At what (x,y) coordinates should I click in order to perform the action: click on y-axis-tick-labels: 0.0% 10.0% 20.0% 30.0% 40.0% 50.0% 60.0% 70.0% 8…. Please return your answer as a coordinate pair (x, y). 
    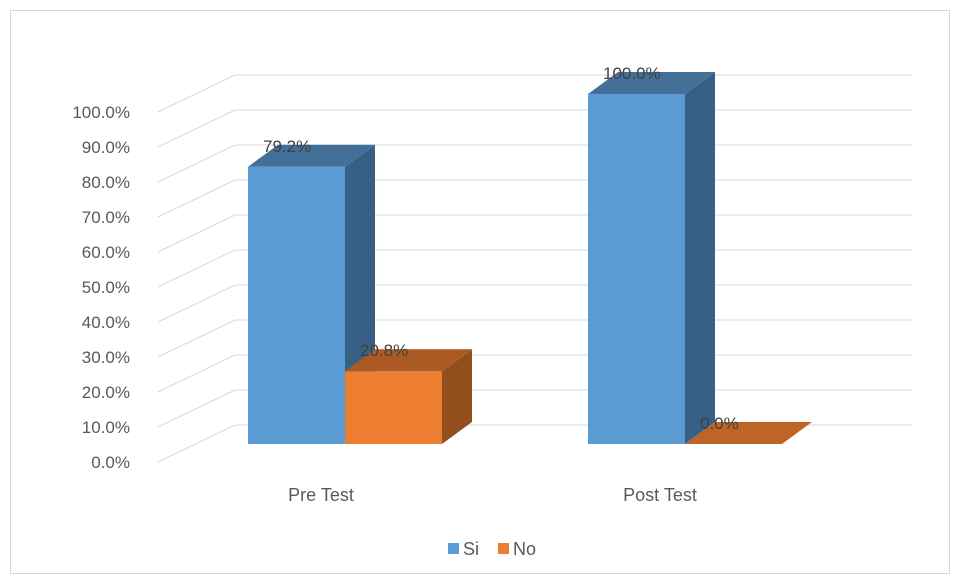
    Looking at the image, I should click on (101, 287).